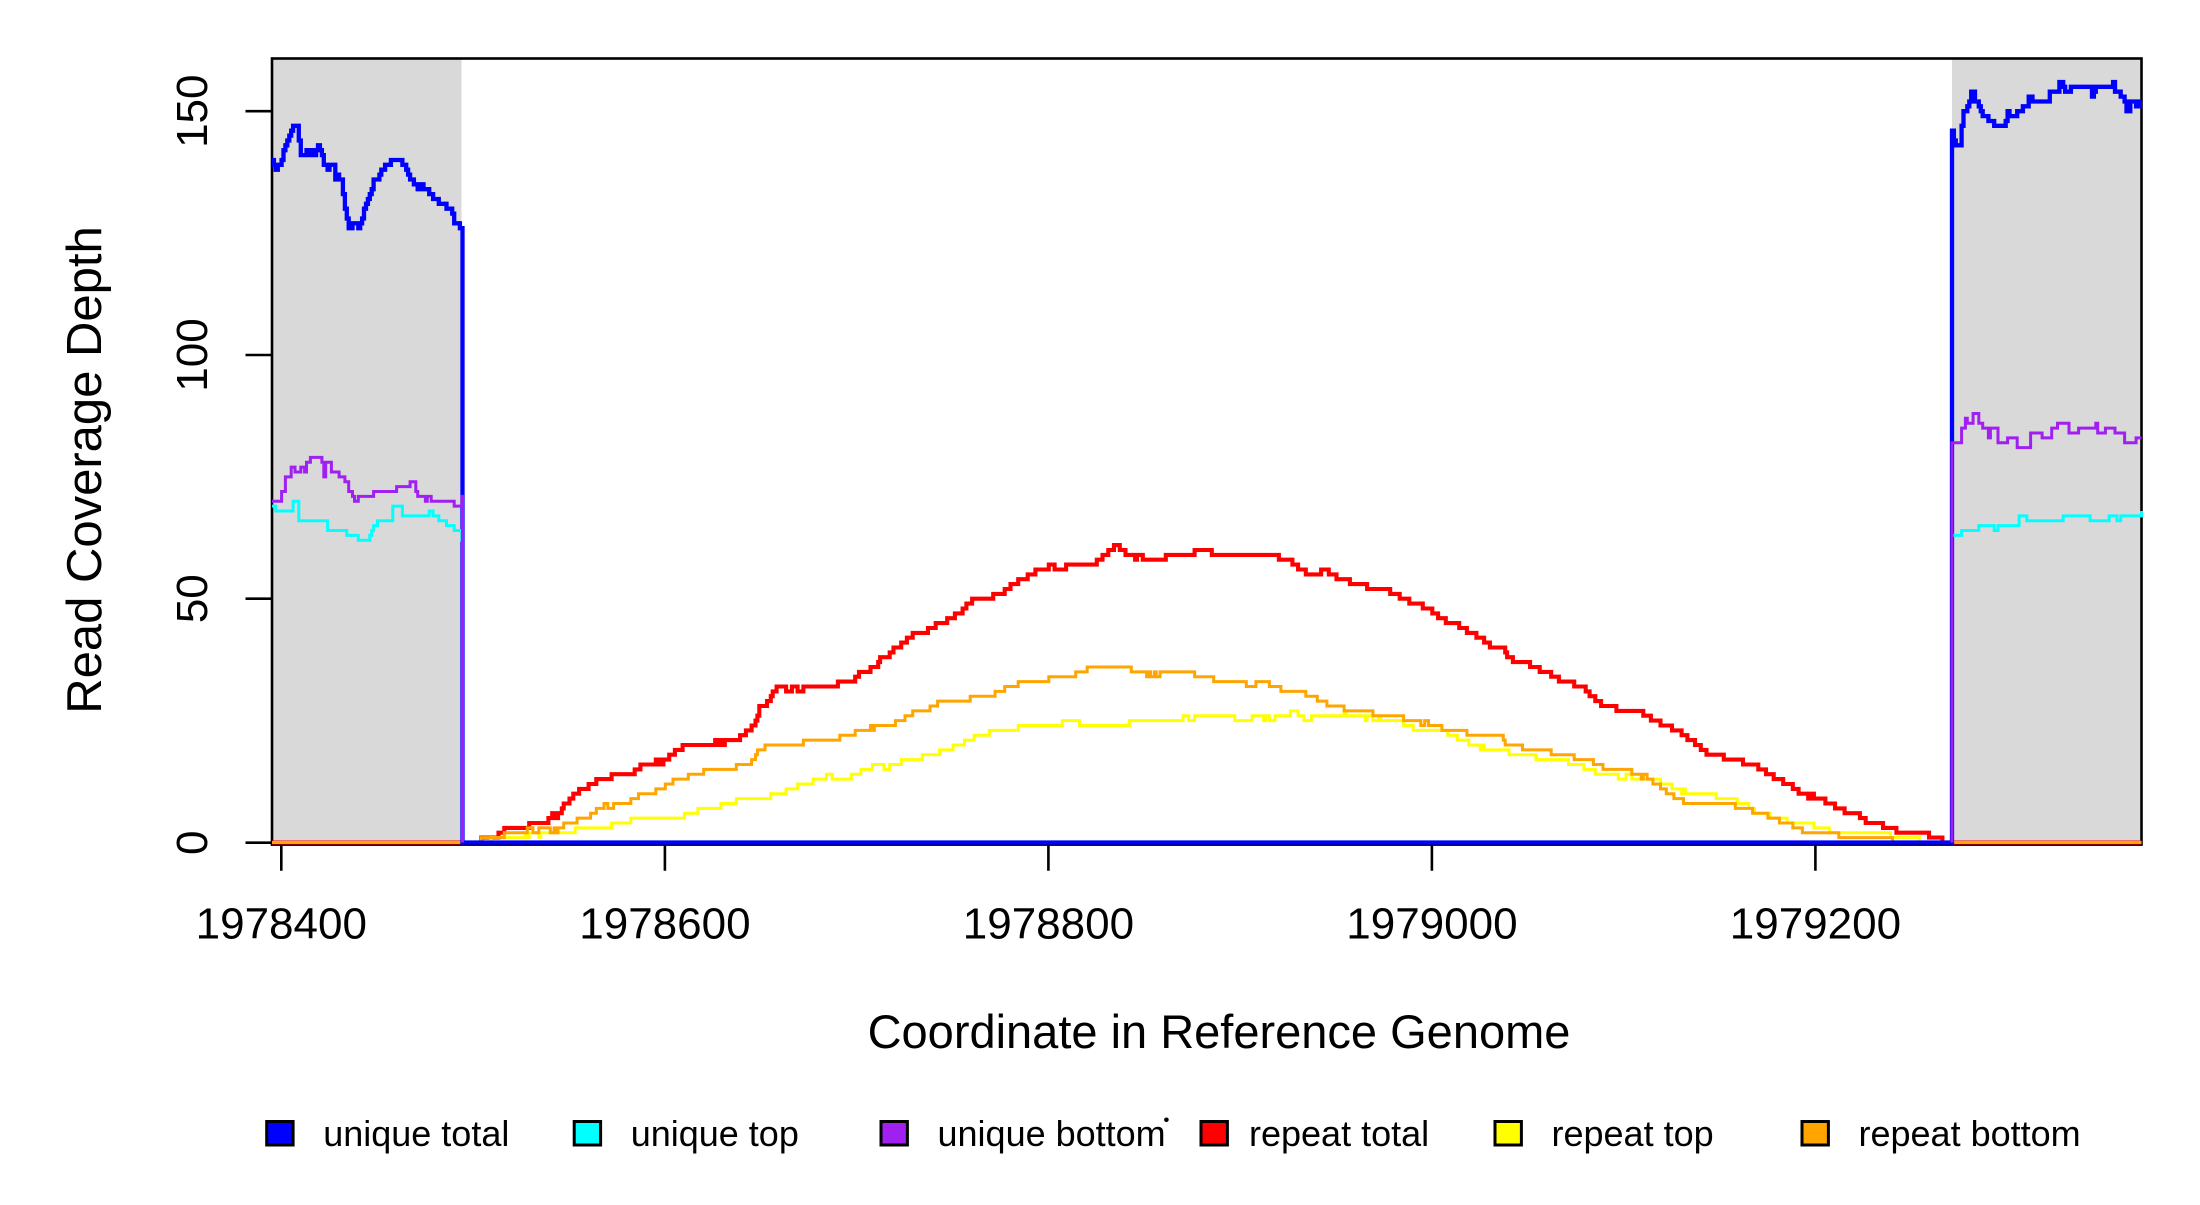  Describe the element at coordinates (192, 842) in the screenshot. I see `svg-text: 0` at that location.